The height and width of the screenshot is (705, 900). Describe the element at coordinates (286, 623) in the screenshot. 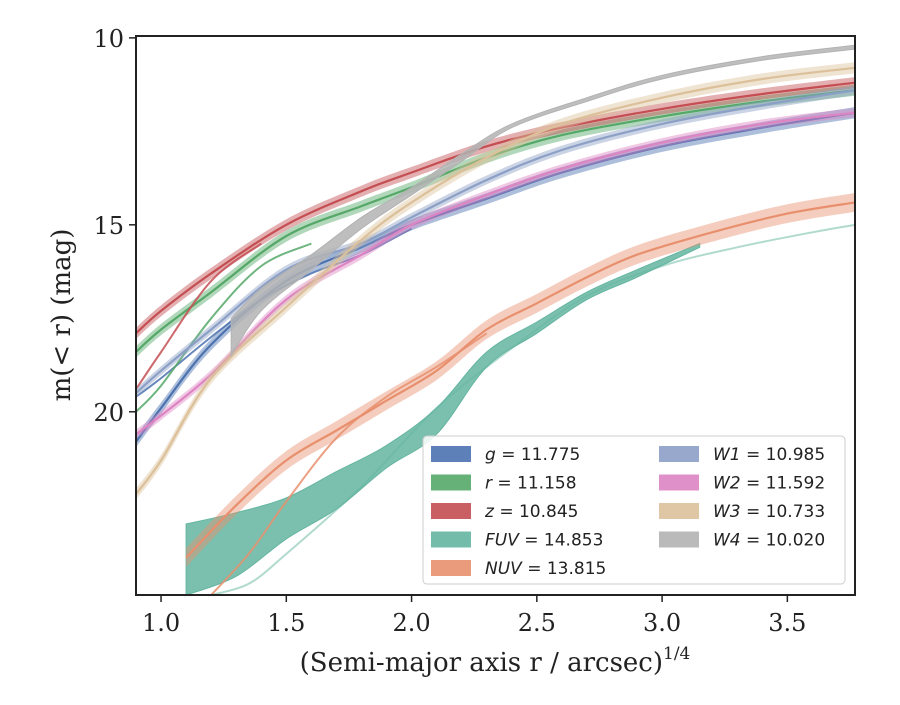

I see `x-tick-label: 1.5` at that location.